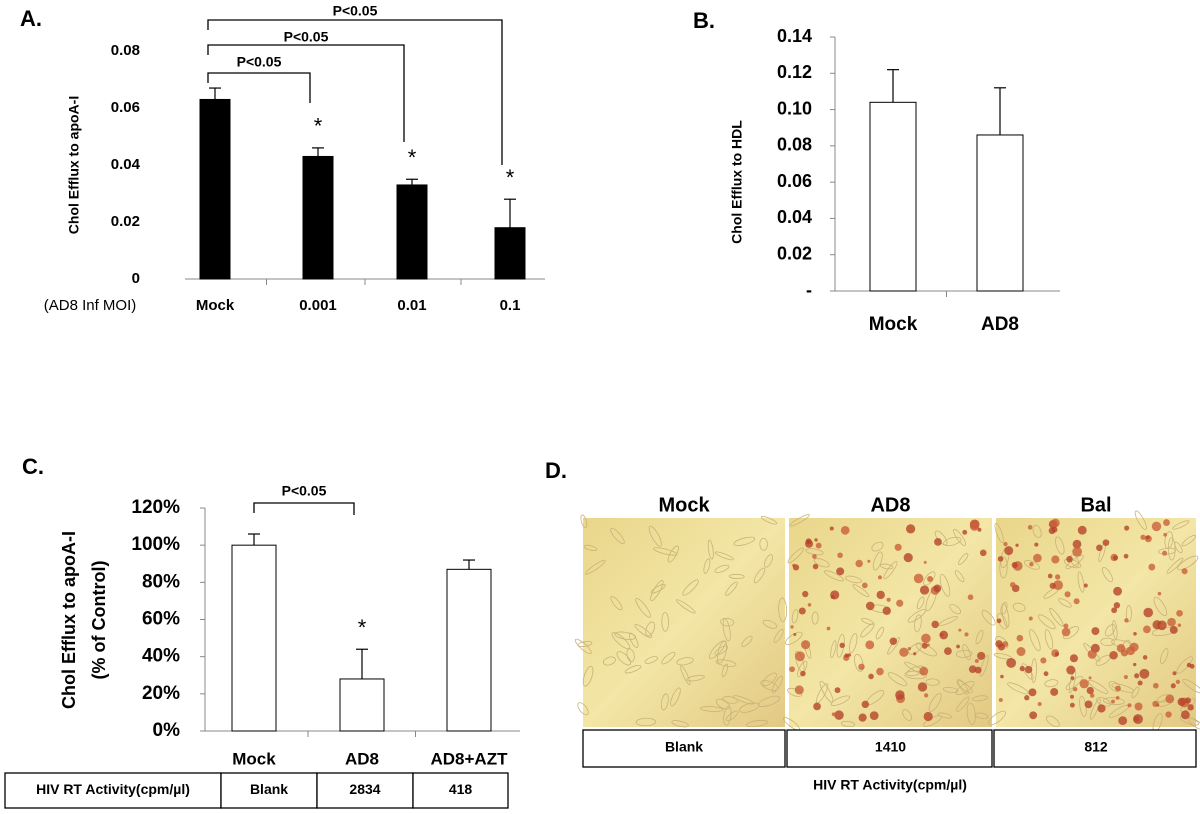  What do you see at coordinates (460, 790) in the screenshot?
I see `table-cell` at bounding box center [460, 790].